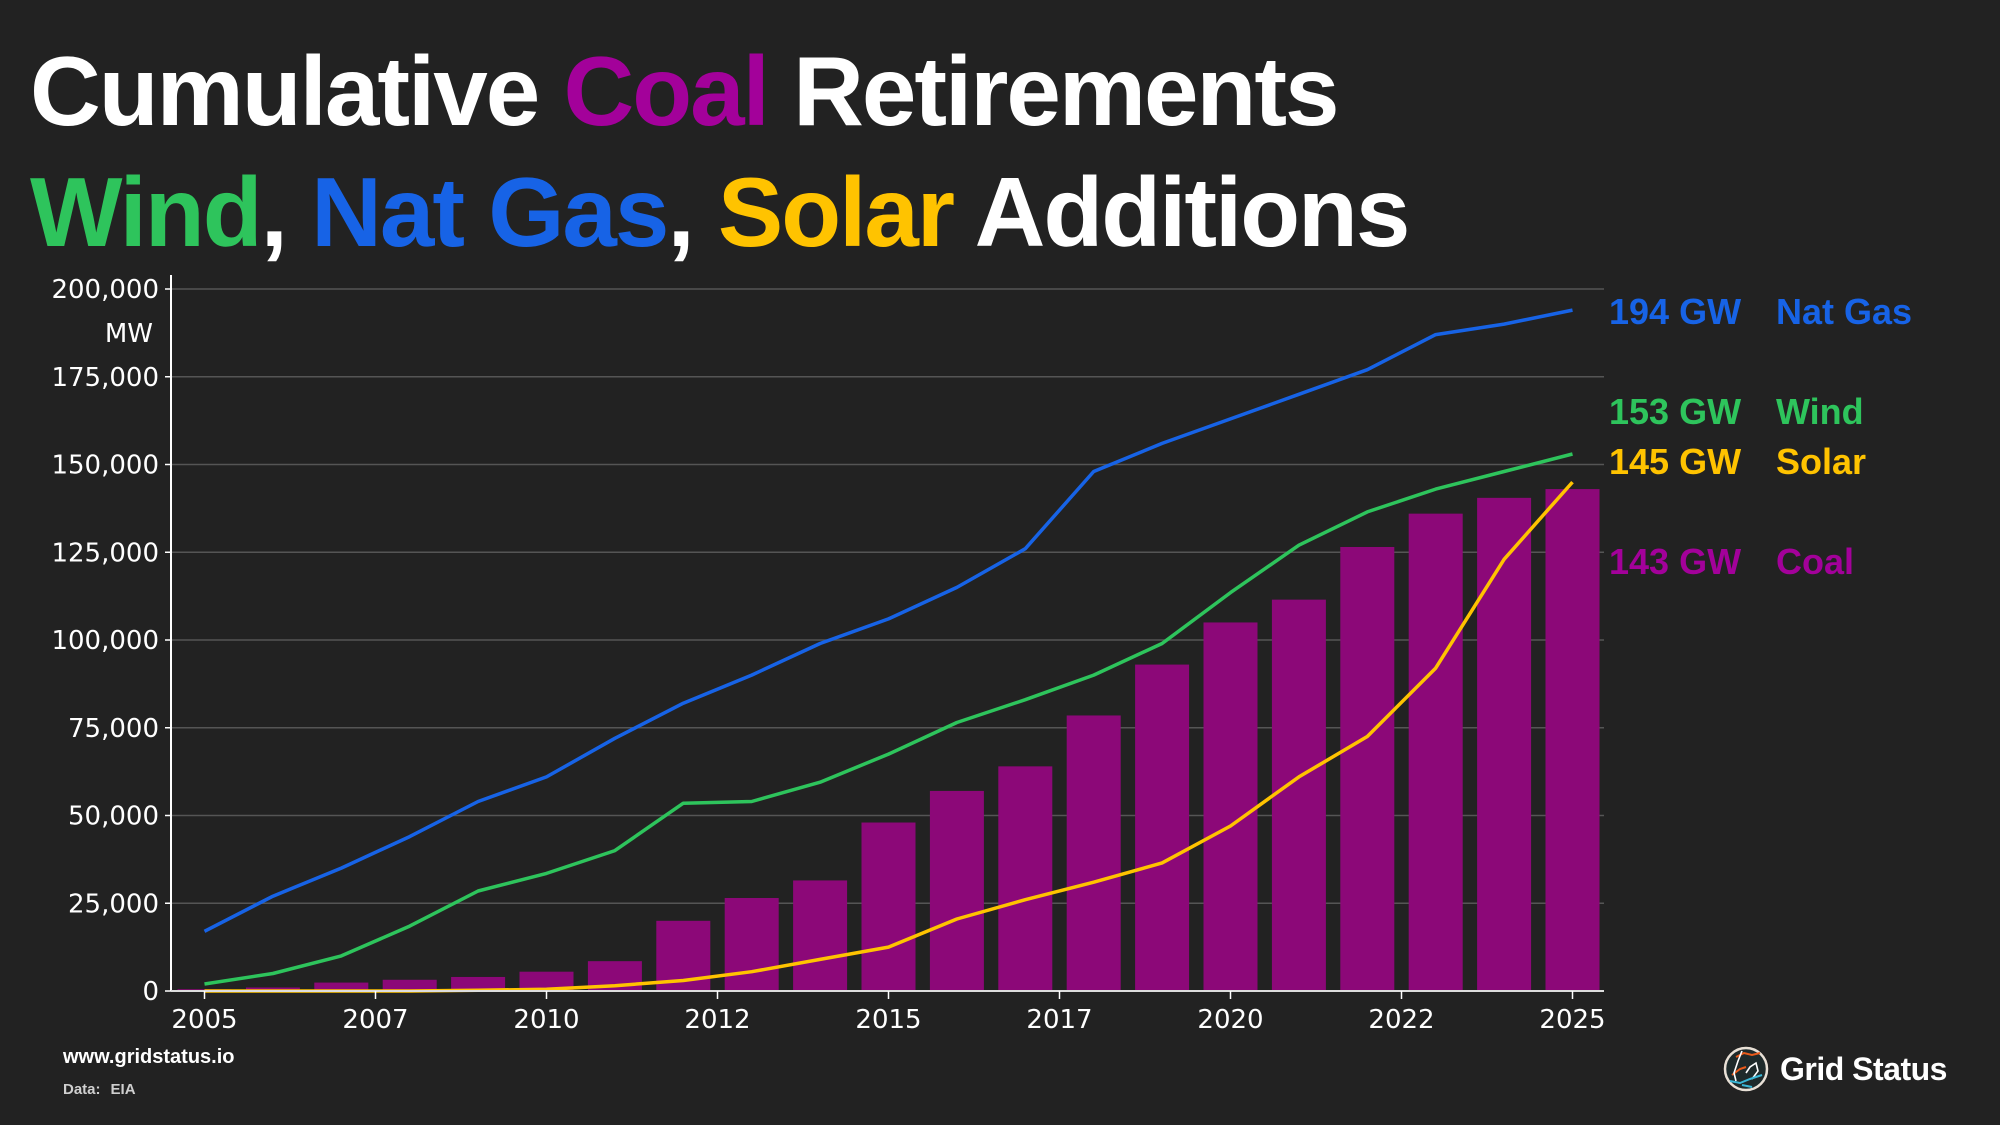 This screenshot has width=2000, height=1125. I want to click on title-segment: Solar, so click(836, 212).